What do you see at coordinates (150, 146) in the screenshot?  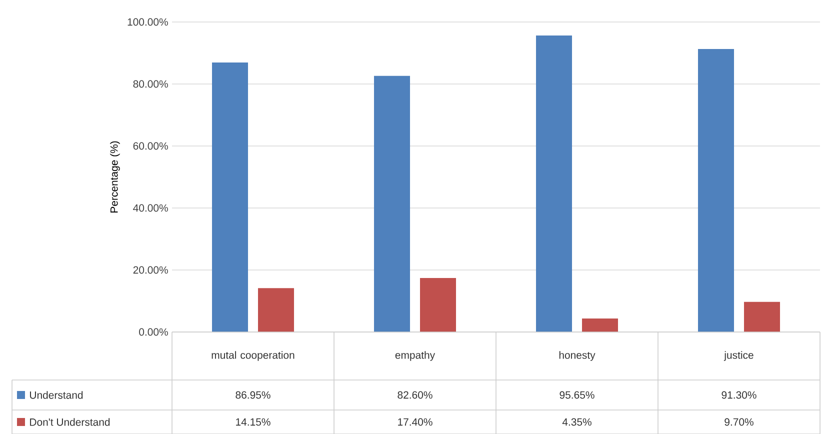 I see `y-tick-label: 60.00%` at bounding box center [150, 146].